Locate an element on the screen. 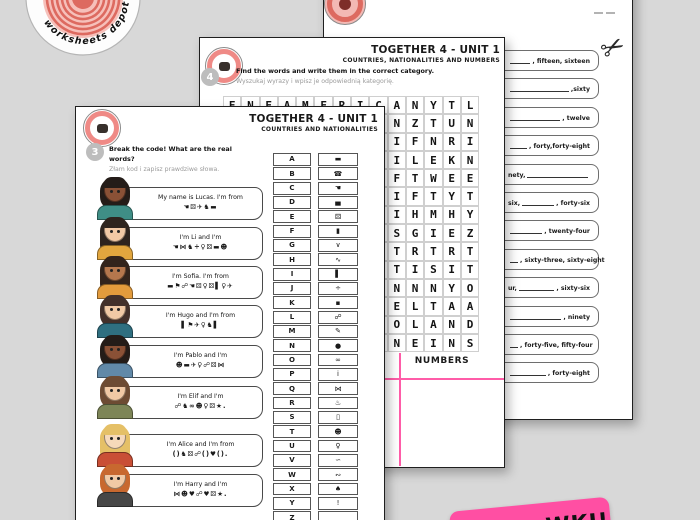  code-symbol-cell: ✎ is located at coordinates (338, 331).